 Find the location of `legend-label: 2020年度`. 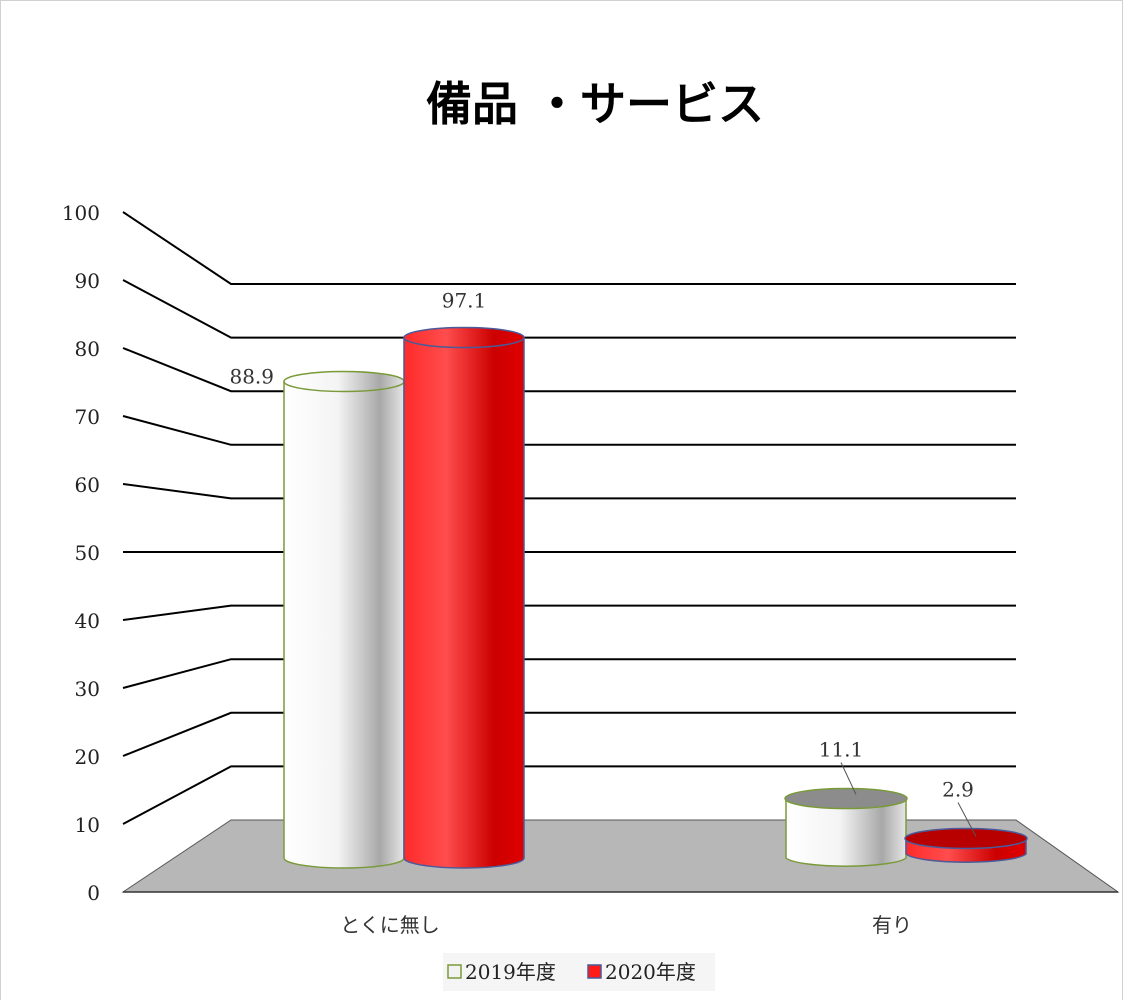

legend-label: 2020年度 is located at coordinates (650, 972).